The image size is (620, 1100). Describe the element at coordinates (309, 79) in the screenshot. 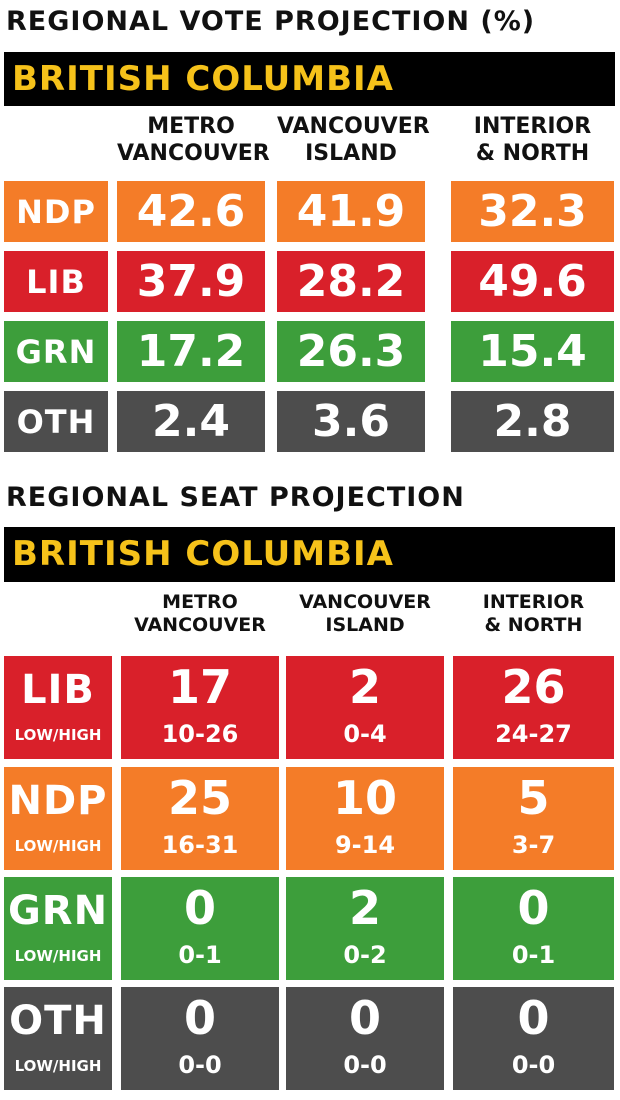

I see `vote-province-banner: BRITISH COLUMBIA` at that location.